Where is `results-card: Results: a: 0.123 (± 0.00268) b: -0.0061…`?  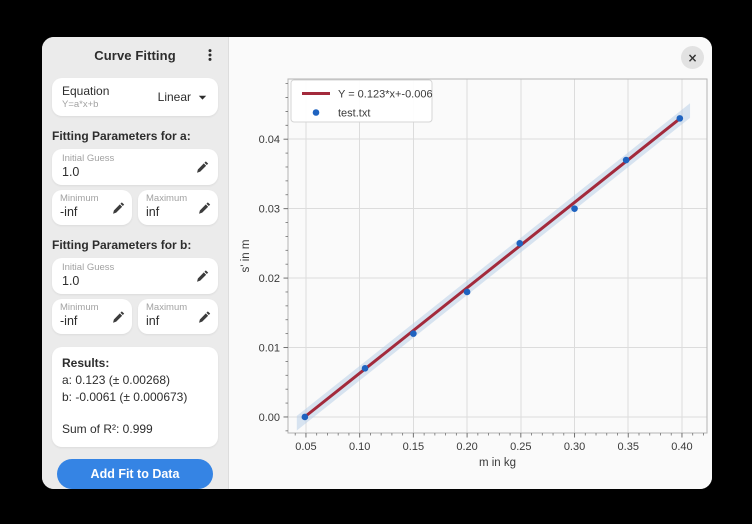 results-card: Results: a: 0.123 (± 0.00268) b: -0.0061… is located at coordinates (135, 397).